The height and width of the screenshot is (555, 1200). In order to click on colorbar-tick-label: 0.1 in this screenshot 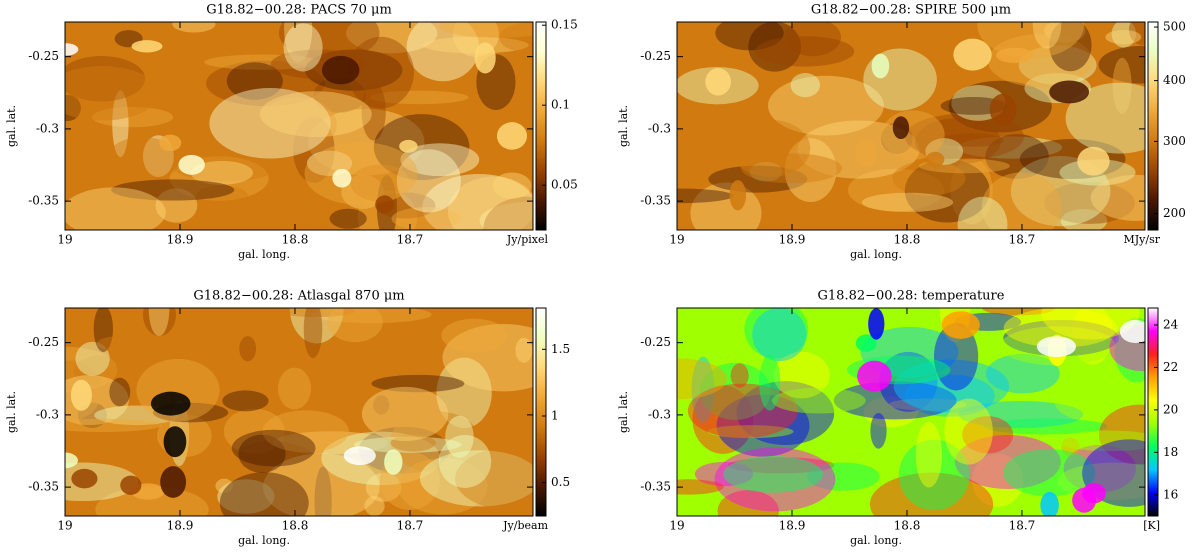, I will do `click(560, 105)`.